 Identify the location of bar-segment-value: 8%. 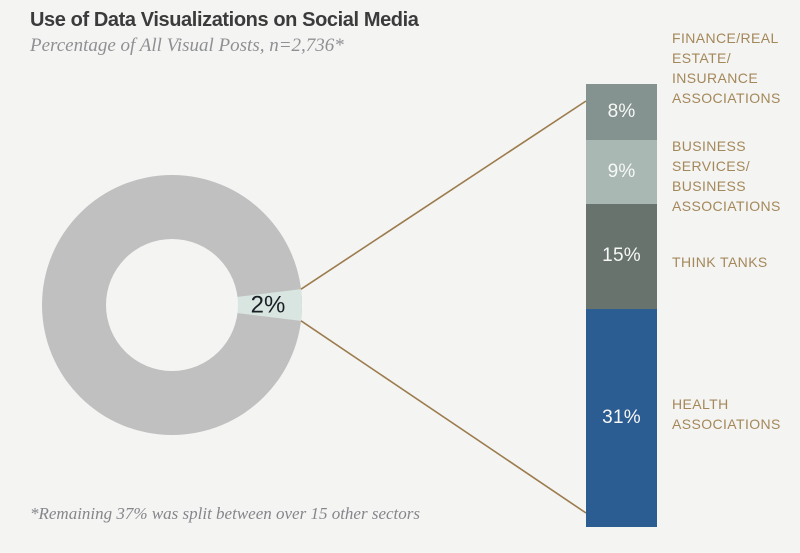
(621, 112).